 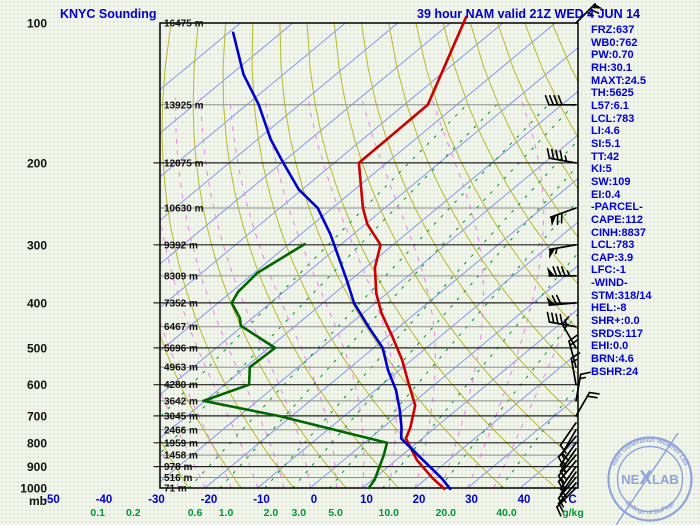 What do you see at coordinates (33, 488) in the screenshot?
I see `pressure-label: 1000` at bounding box center [33, 488].